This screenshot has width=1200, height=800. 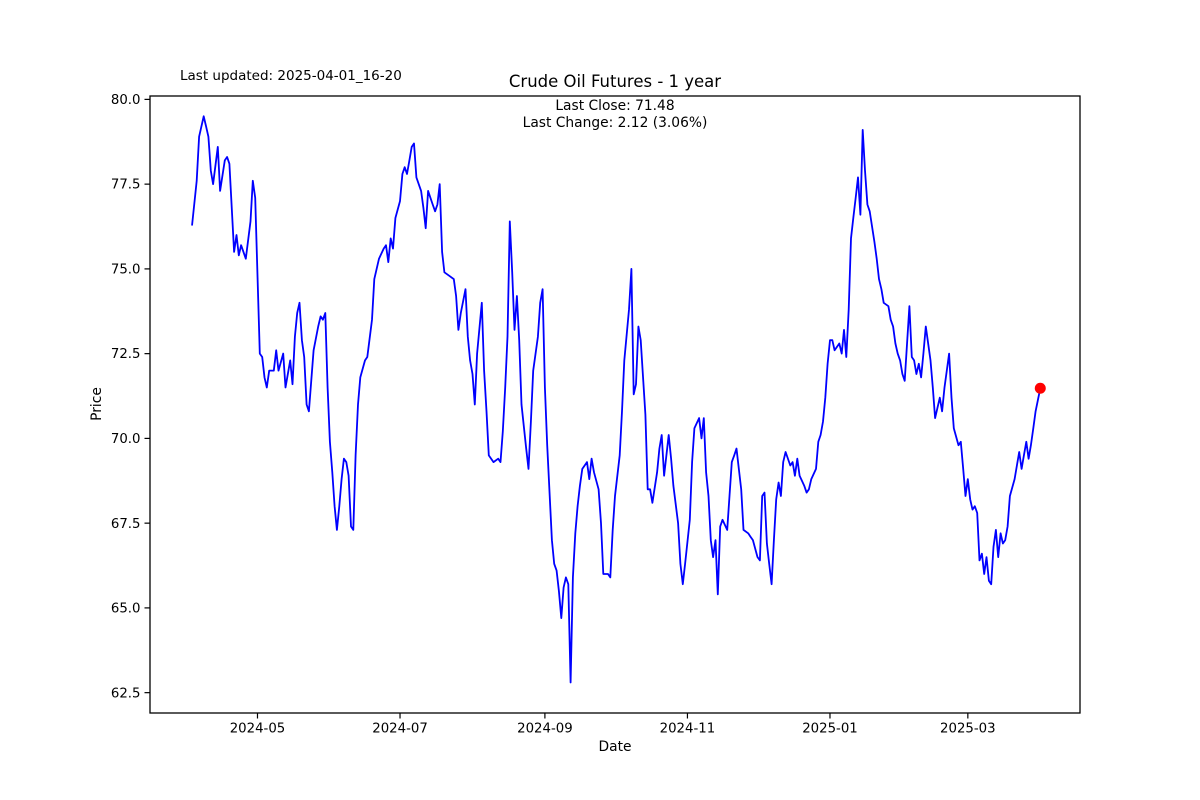 I want to click on last-updated-text: Last updated: 2025-04-01_16-20, so click(x=291, y=76).